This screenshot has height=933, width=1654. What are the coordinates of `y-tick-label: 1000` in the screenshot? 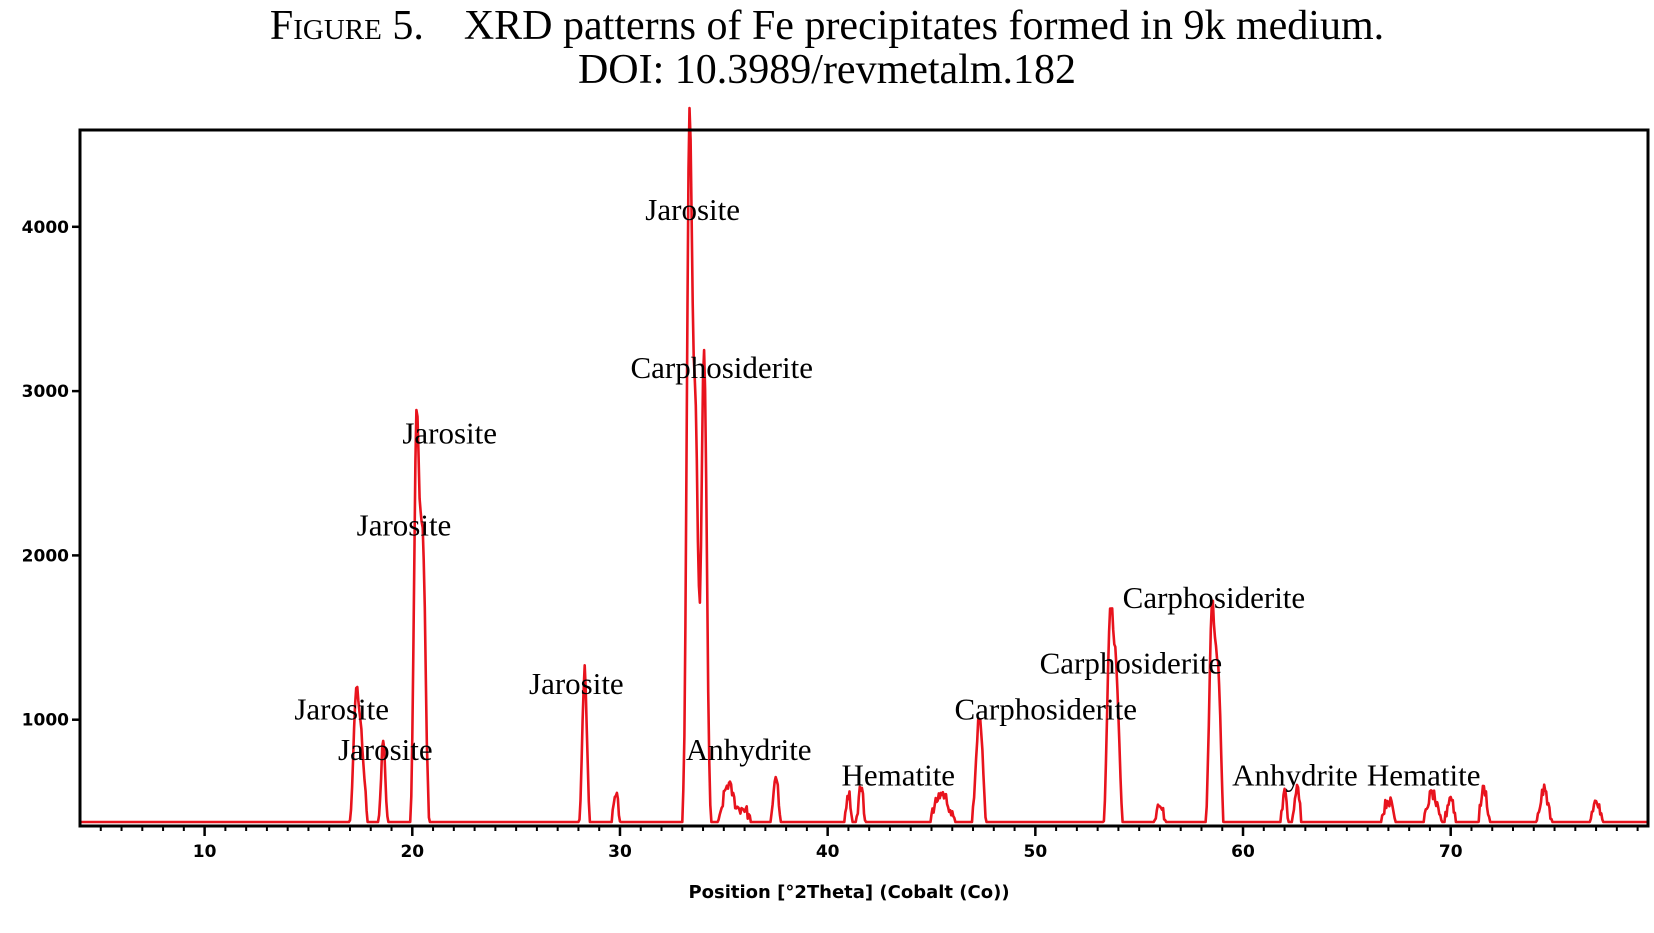 It's located at (45, 721).